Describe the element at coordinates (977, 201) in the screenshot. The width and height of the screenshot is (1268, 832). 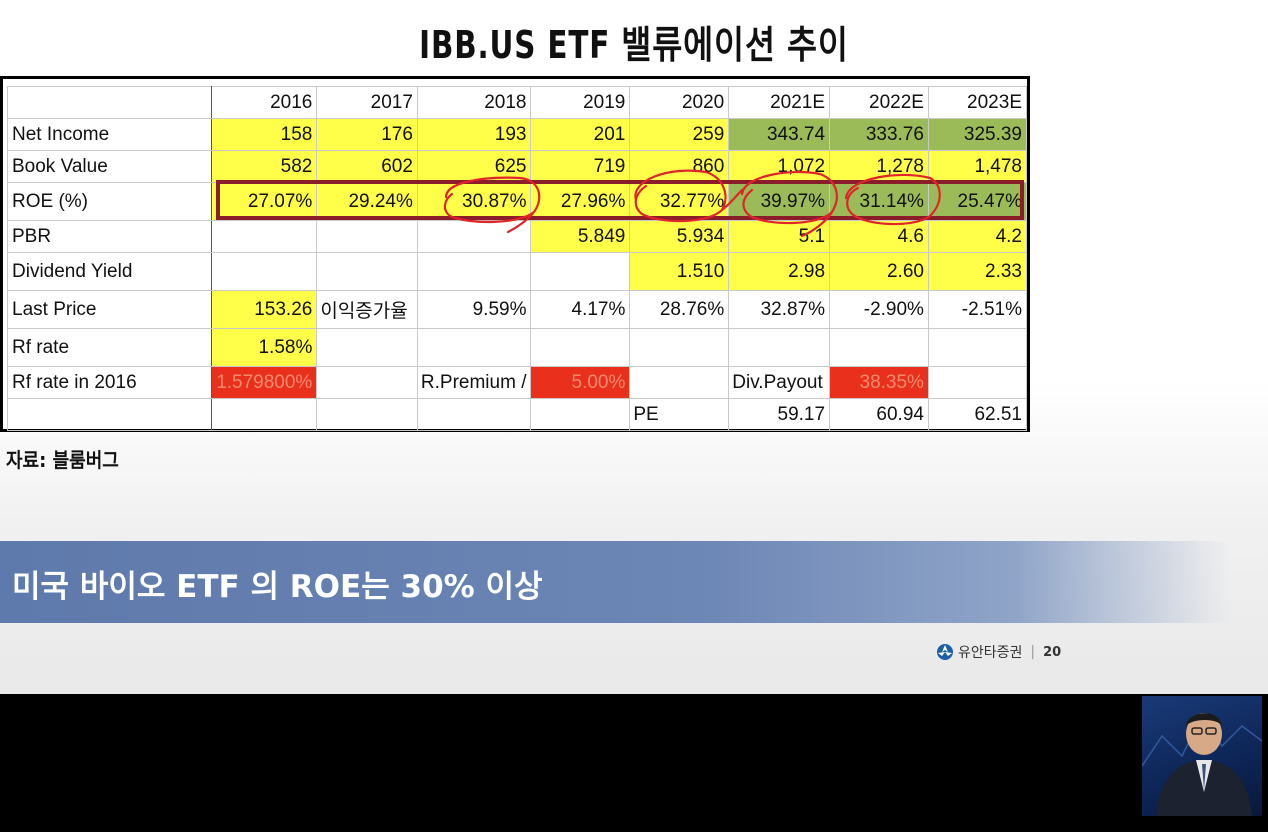
I see `table-cell: 25.47%` at that location.